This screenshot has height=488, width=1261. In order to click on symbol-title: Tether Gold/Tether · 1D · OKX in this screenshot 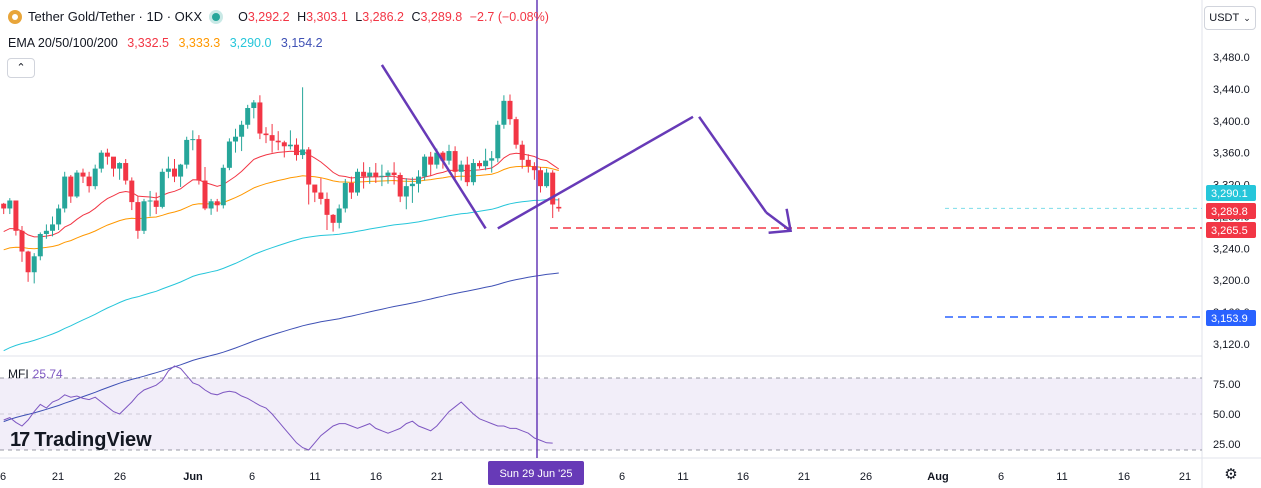, I will do `click(115, 16)`.